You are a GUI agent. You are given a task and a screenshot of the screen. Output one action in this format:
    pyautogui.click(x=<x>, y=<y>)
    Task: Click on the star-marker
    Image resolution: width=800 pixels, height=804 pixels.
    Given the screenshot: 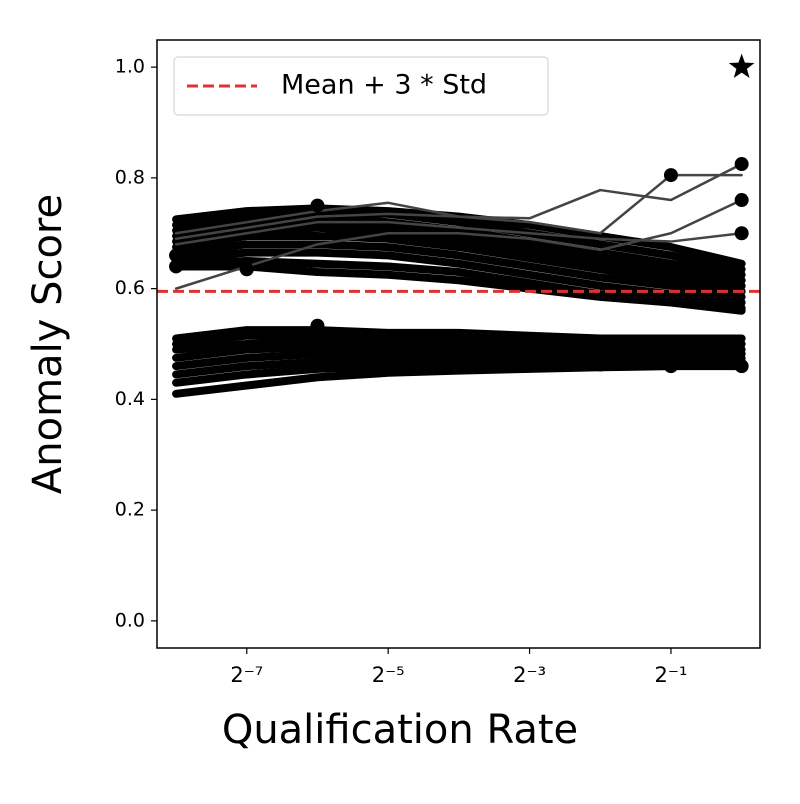 What is the action you would take?
    pyautogui.click(x=741, y=66)
    